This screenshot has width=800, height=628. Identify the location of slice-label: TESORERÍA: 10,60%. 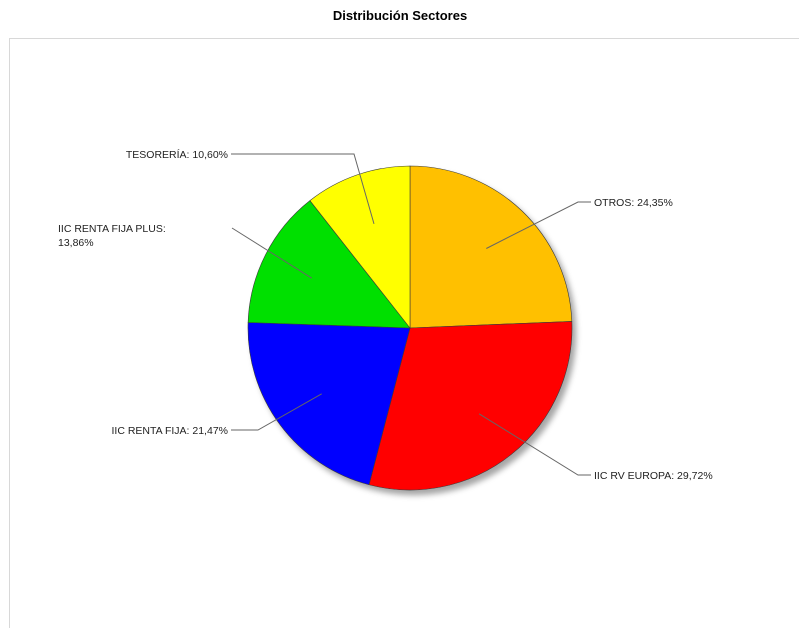
(177, 154).